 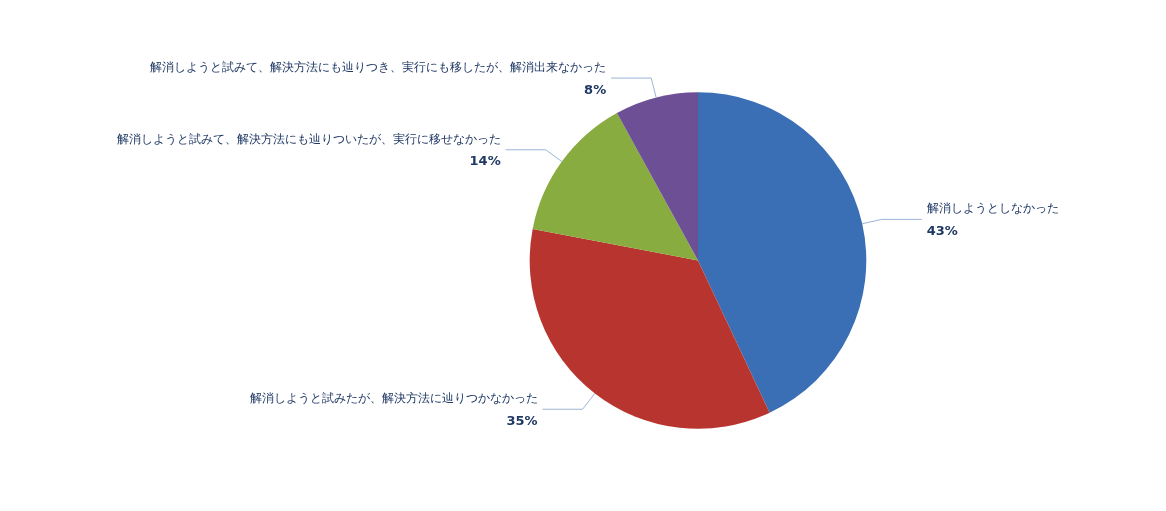 I want to click on data-label: 35%, so click(x=522, y=420).